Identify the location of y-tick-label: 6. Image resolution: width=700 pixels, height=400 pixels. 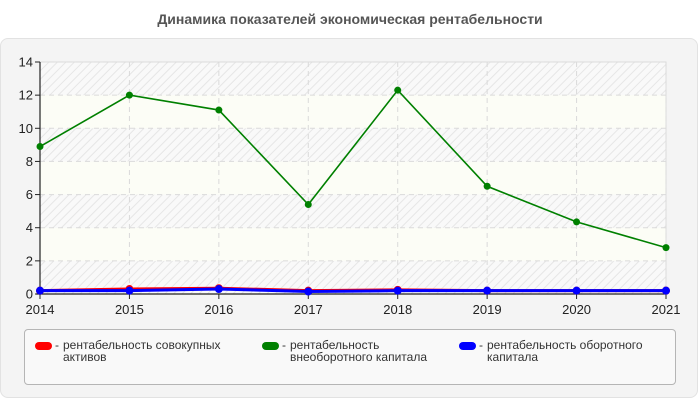
(29, 194).